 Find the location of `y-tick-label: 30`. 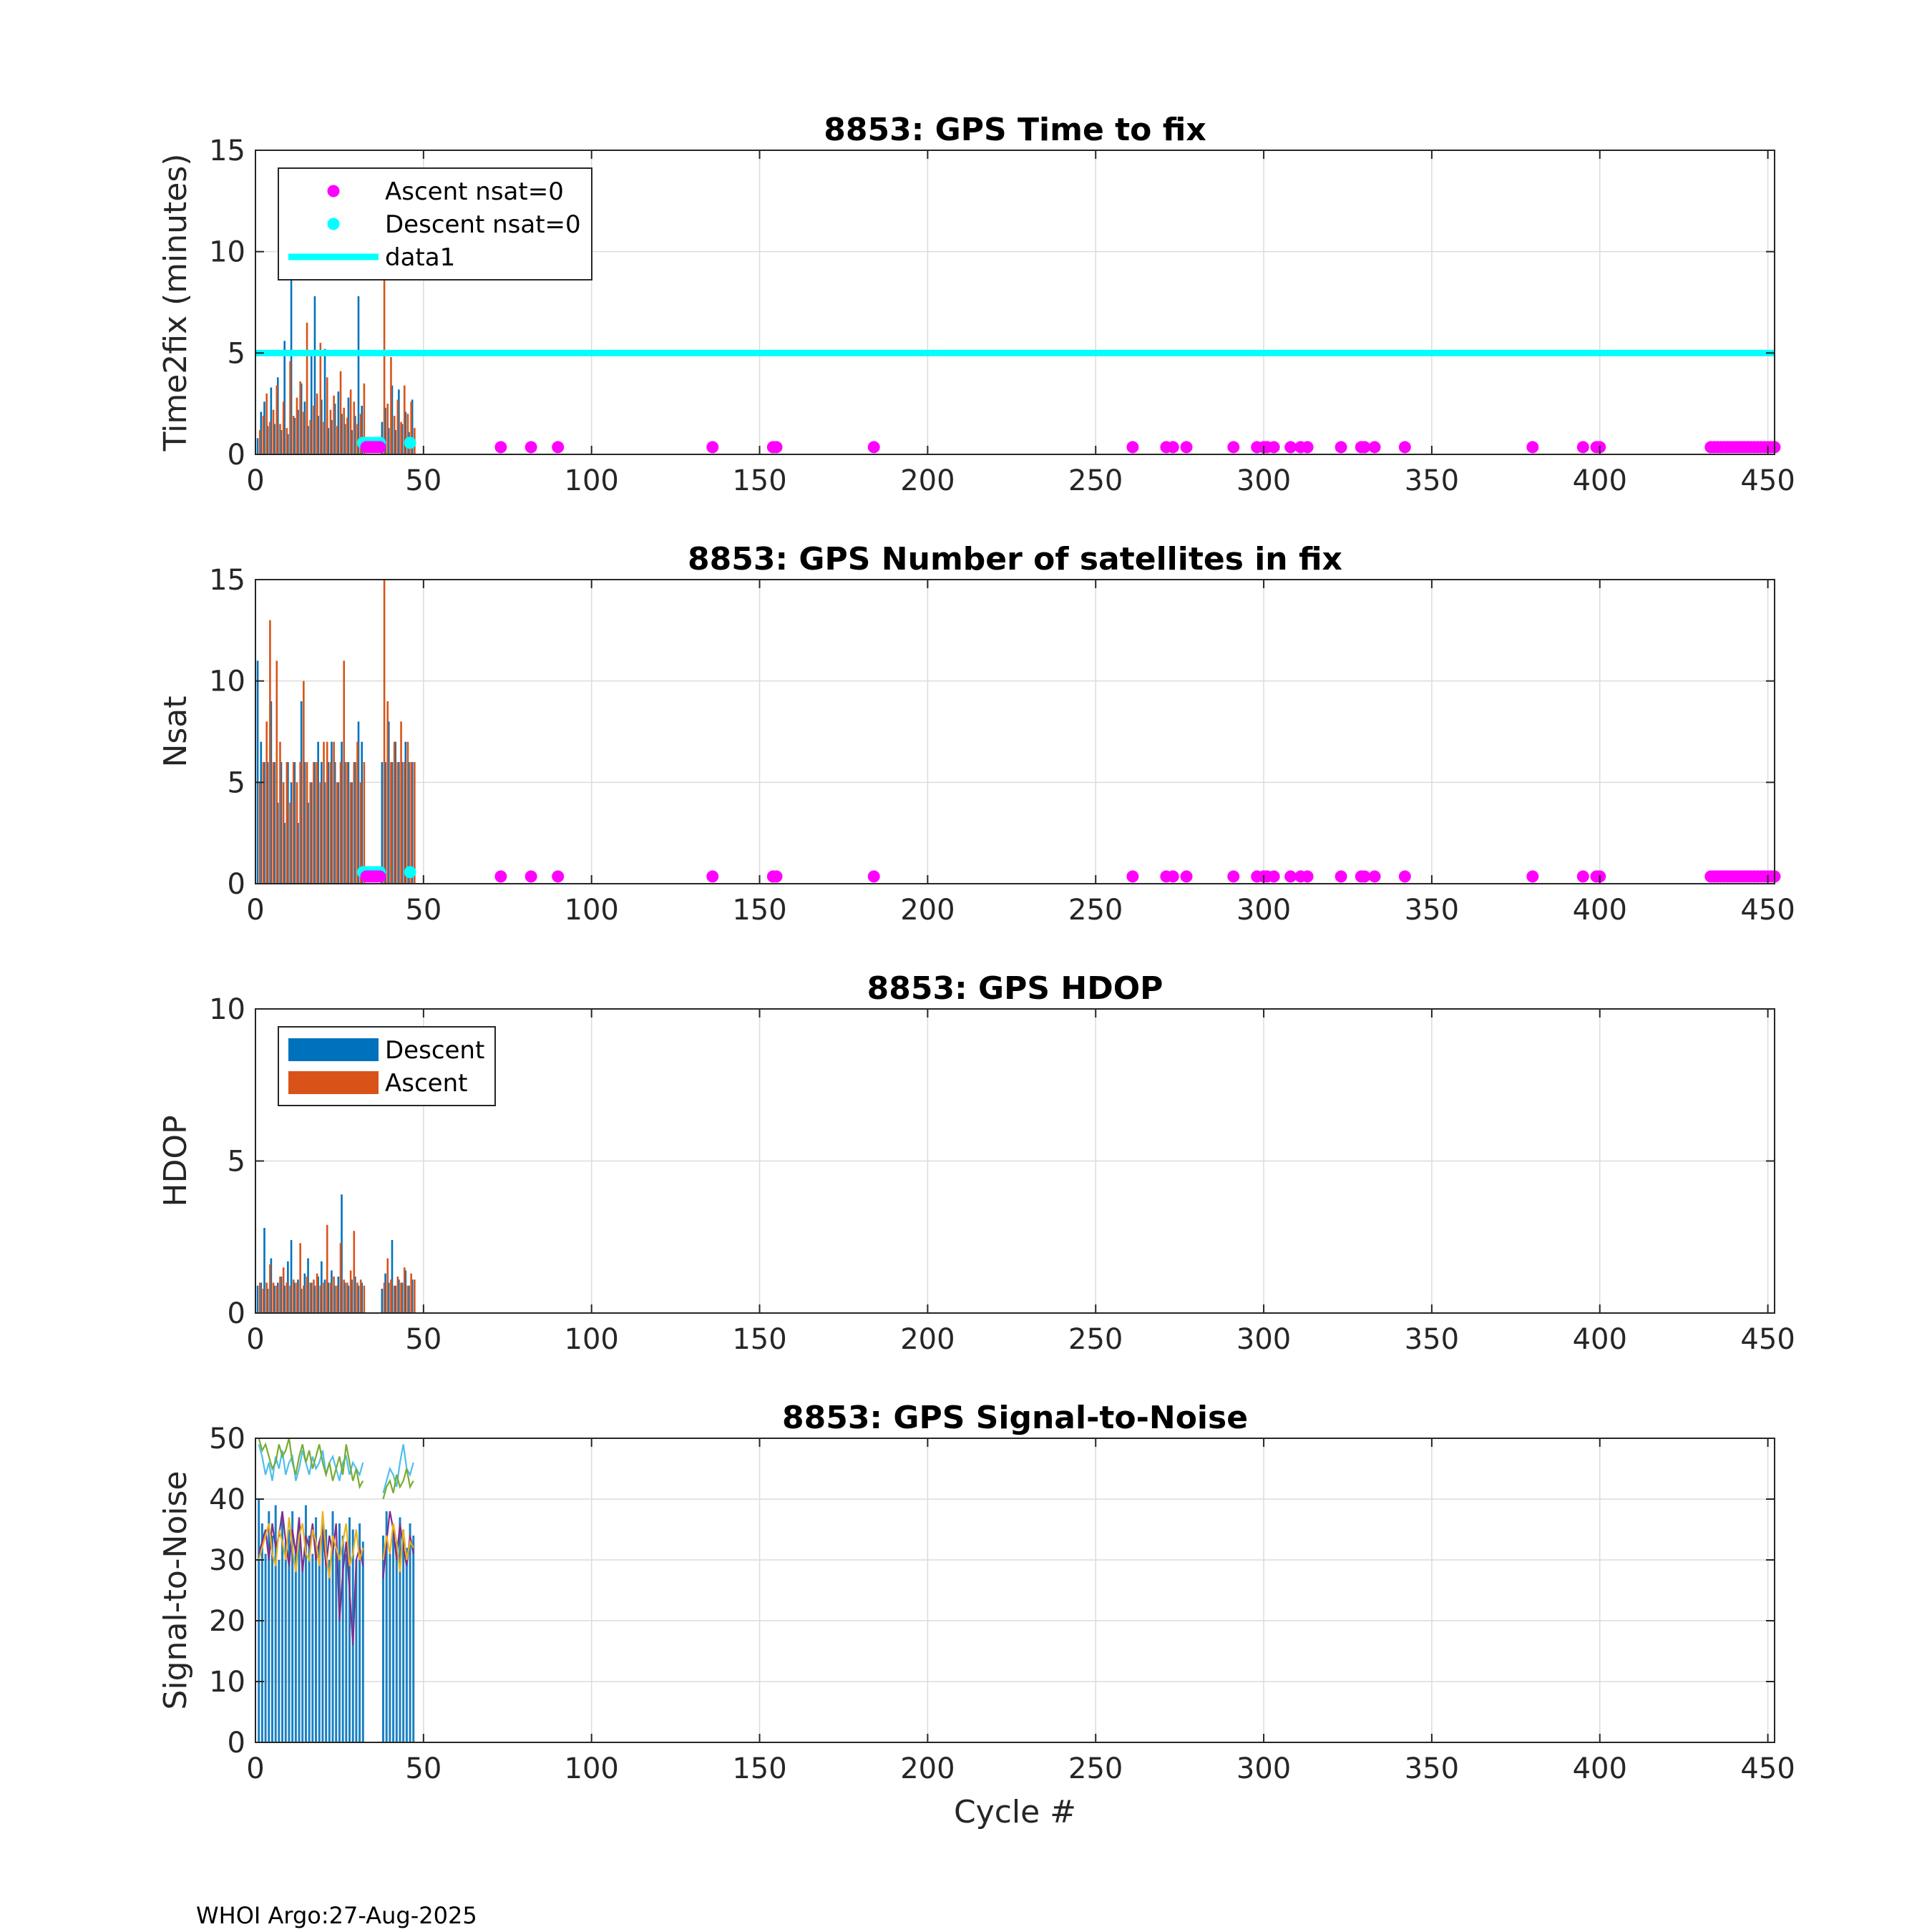

y-tick-label: 30 is located at coordinates (227, 1560).